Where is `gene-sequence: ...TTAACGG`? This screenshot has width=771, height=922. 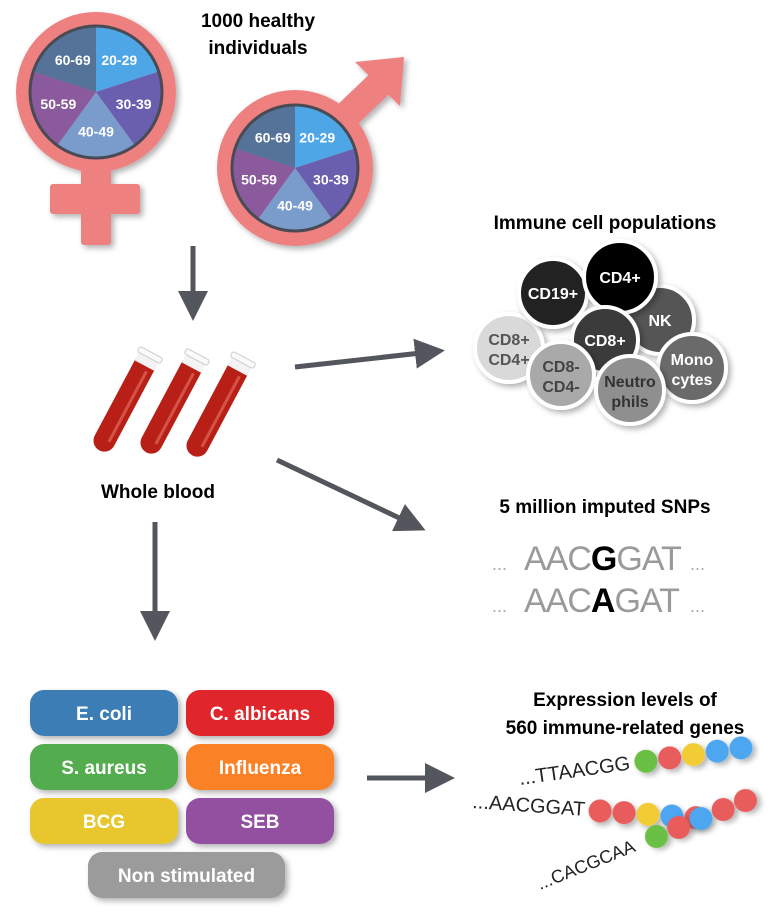
gene-sequence: ...TTAACGG is located at coordinates (575, 771).